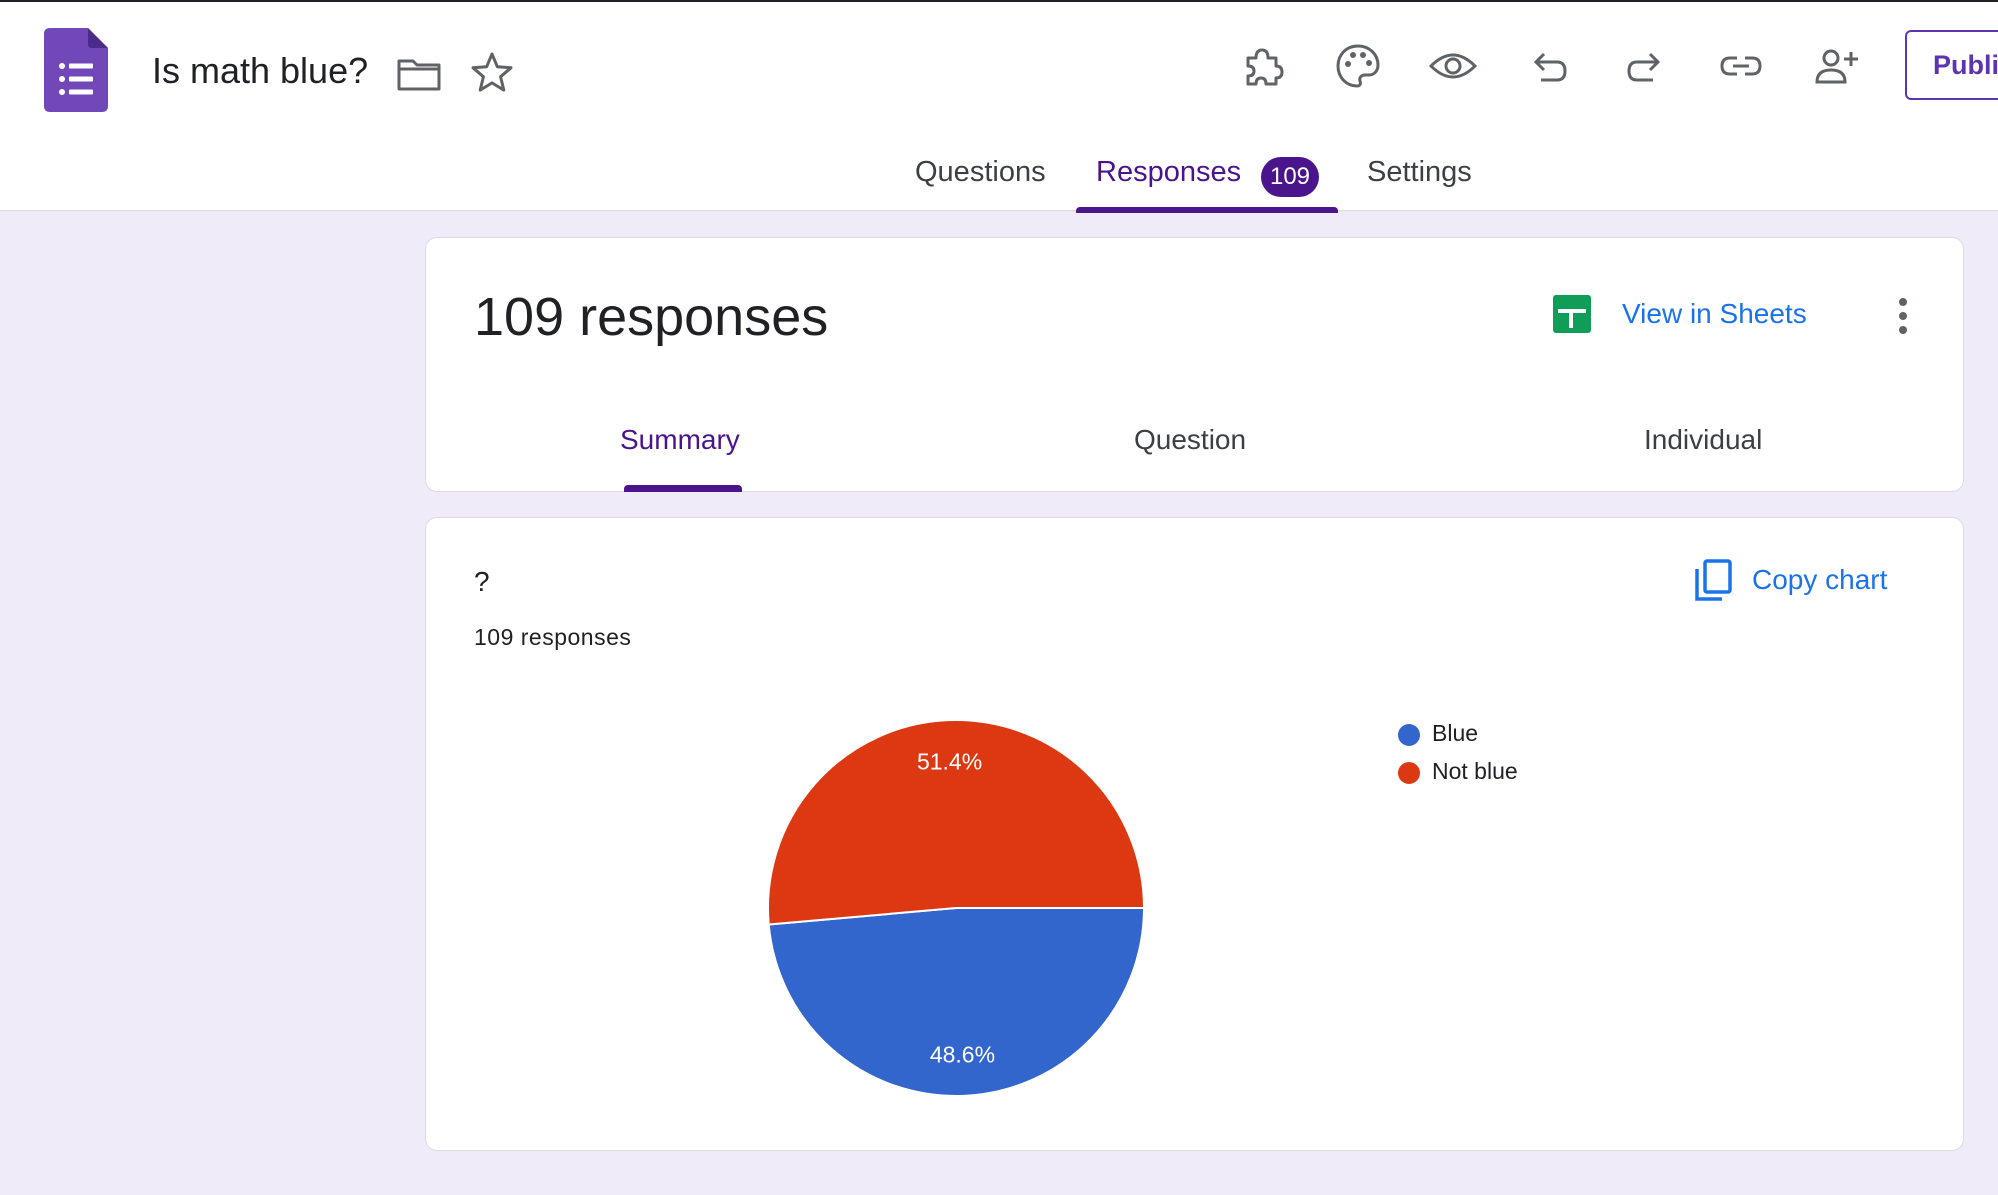 Image resolution: width=1998 pixels, height=1195 pixels. Describe the element at coordinates (1475, 771) in the screenshot. I see `legend-label: Not blue` at that location.